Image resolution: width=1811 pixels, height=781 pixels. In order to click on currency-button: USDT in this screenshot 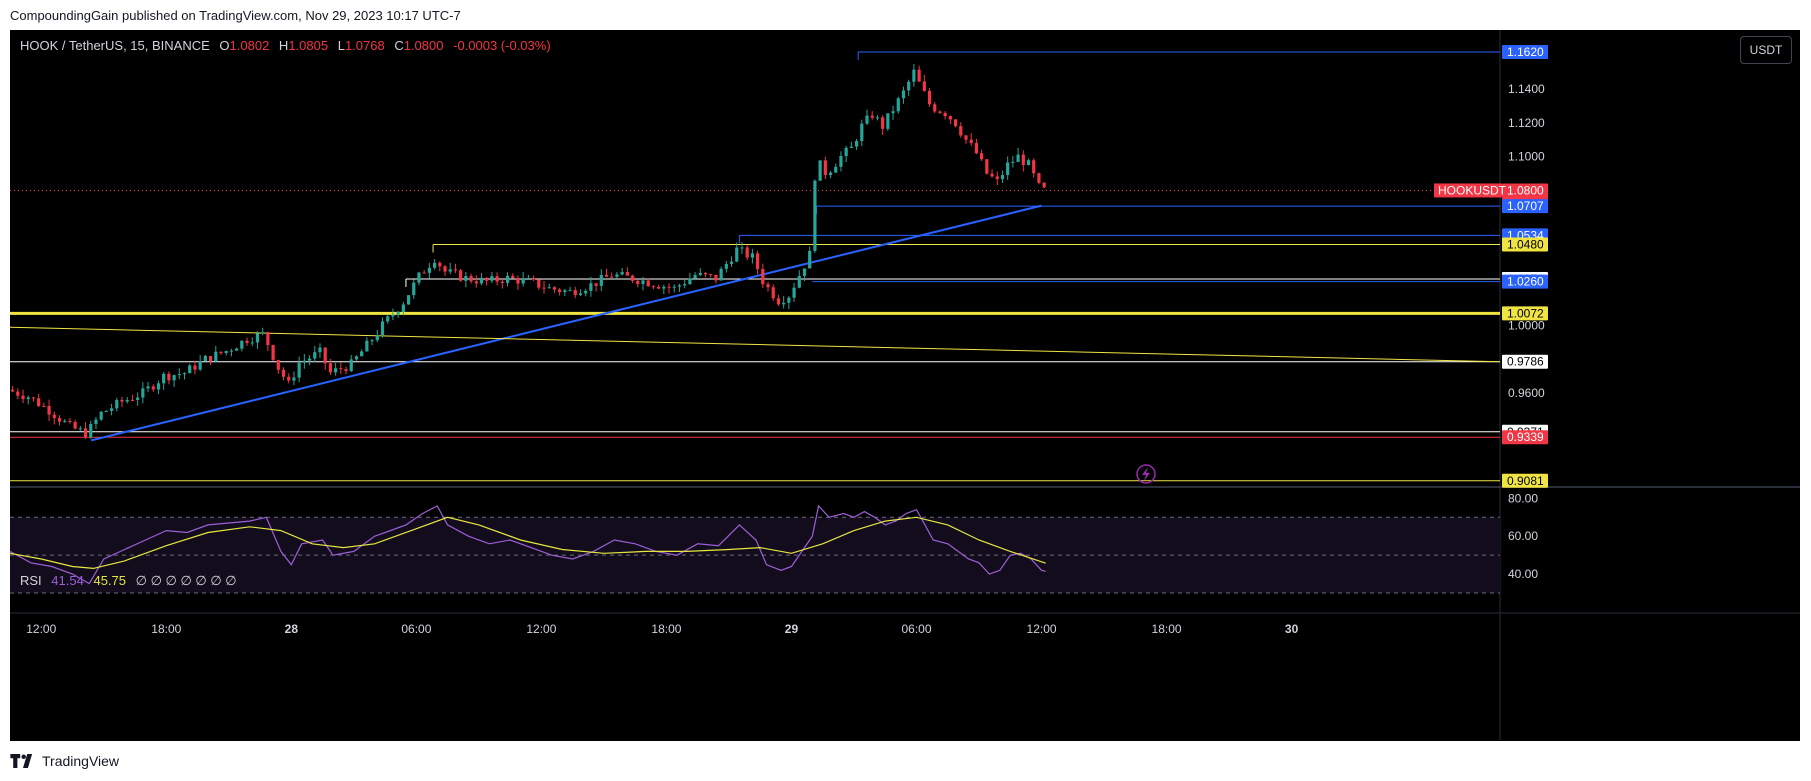, I will do `click(1766, 50)`.